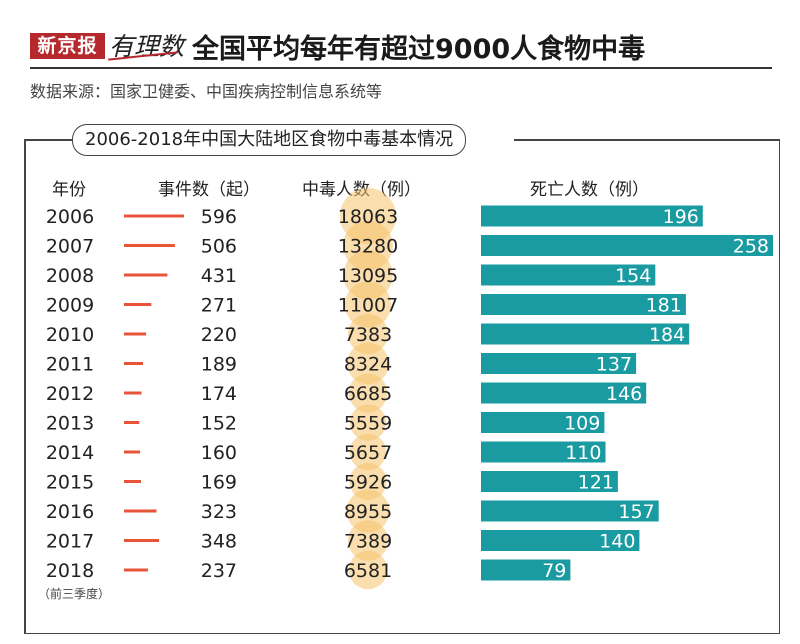 This screenshot has width=800, height=644. What do you see at coordinates (401, 68) in the screenshot?
I see `title-divider` at bounding box center [401, 68].